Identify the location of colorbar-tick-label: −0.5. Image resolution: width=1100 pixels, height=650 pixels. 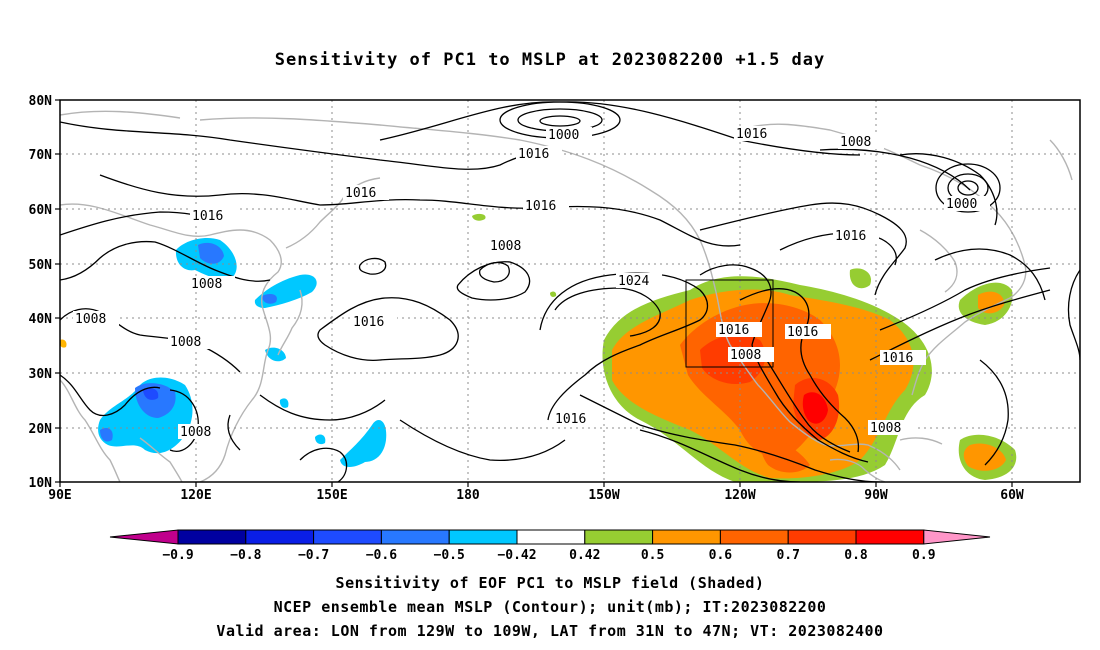
(449, 555).